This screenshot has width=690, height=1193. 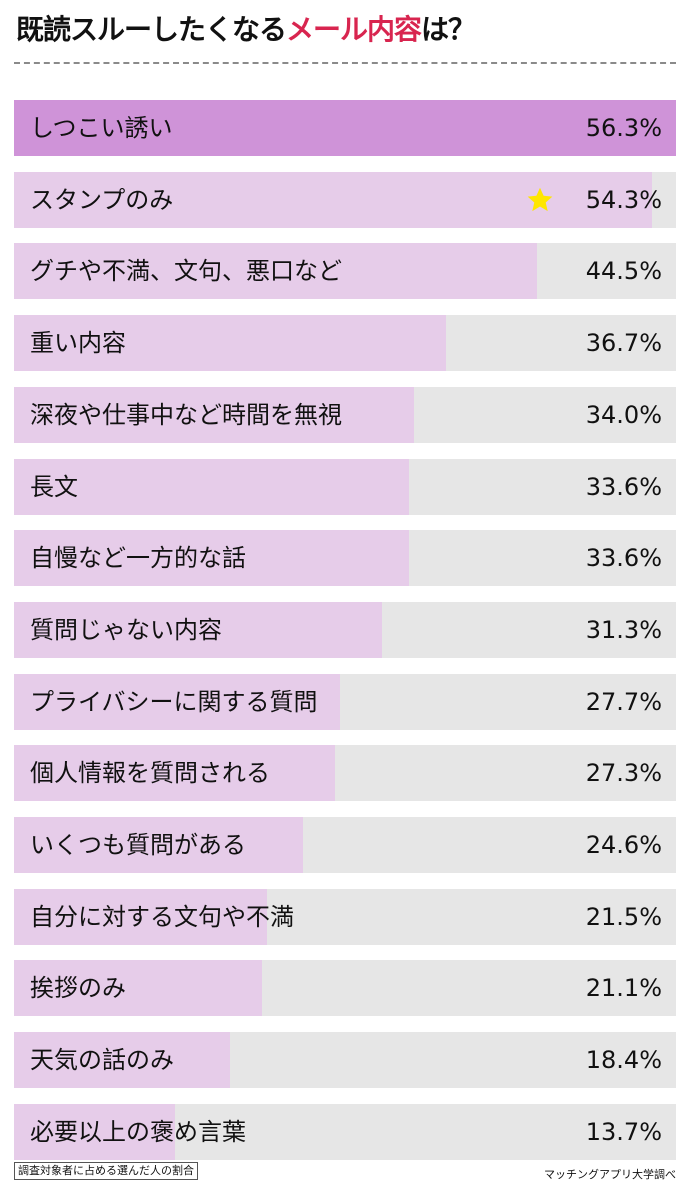 What do you see at coordinates (623, 630) in the screenshot?
I see `value-label: 31.3%` at bounding box center [623, 630].